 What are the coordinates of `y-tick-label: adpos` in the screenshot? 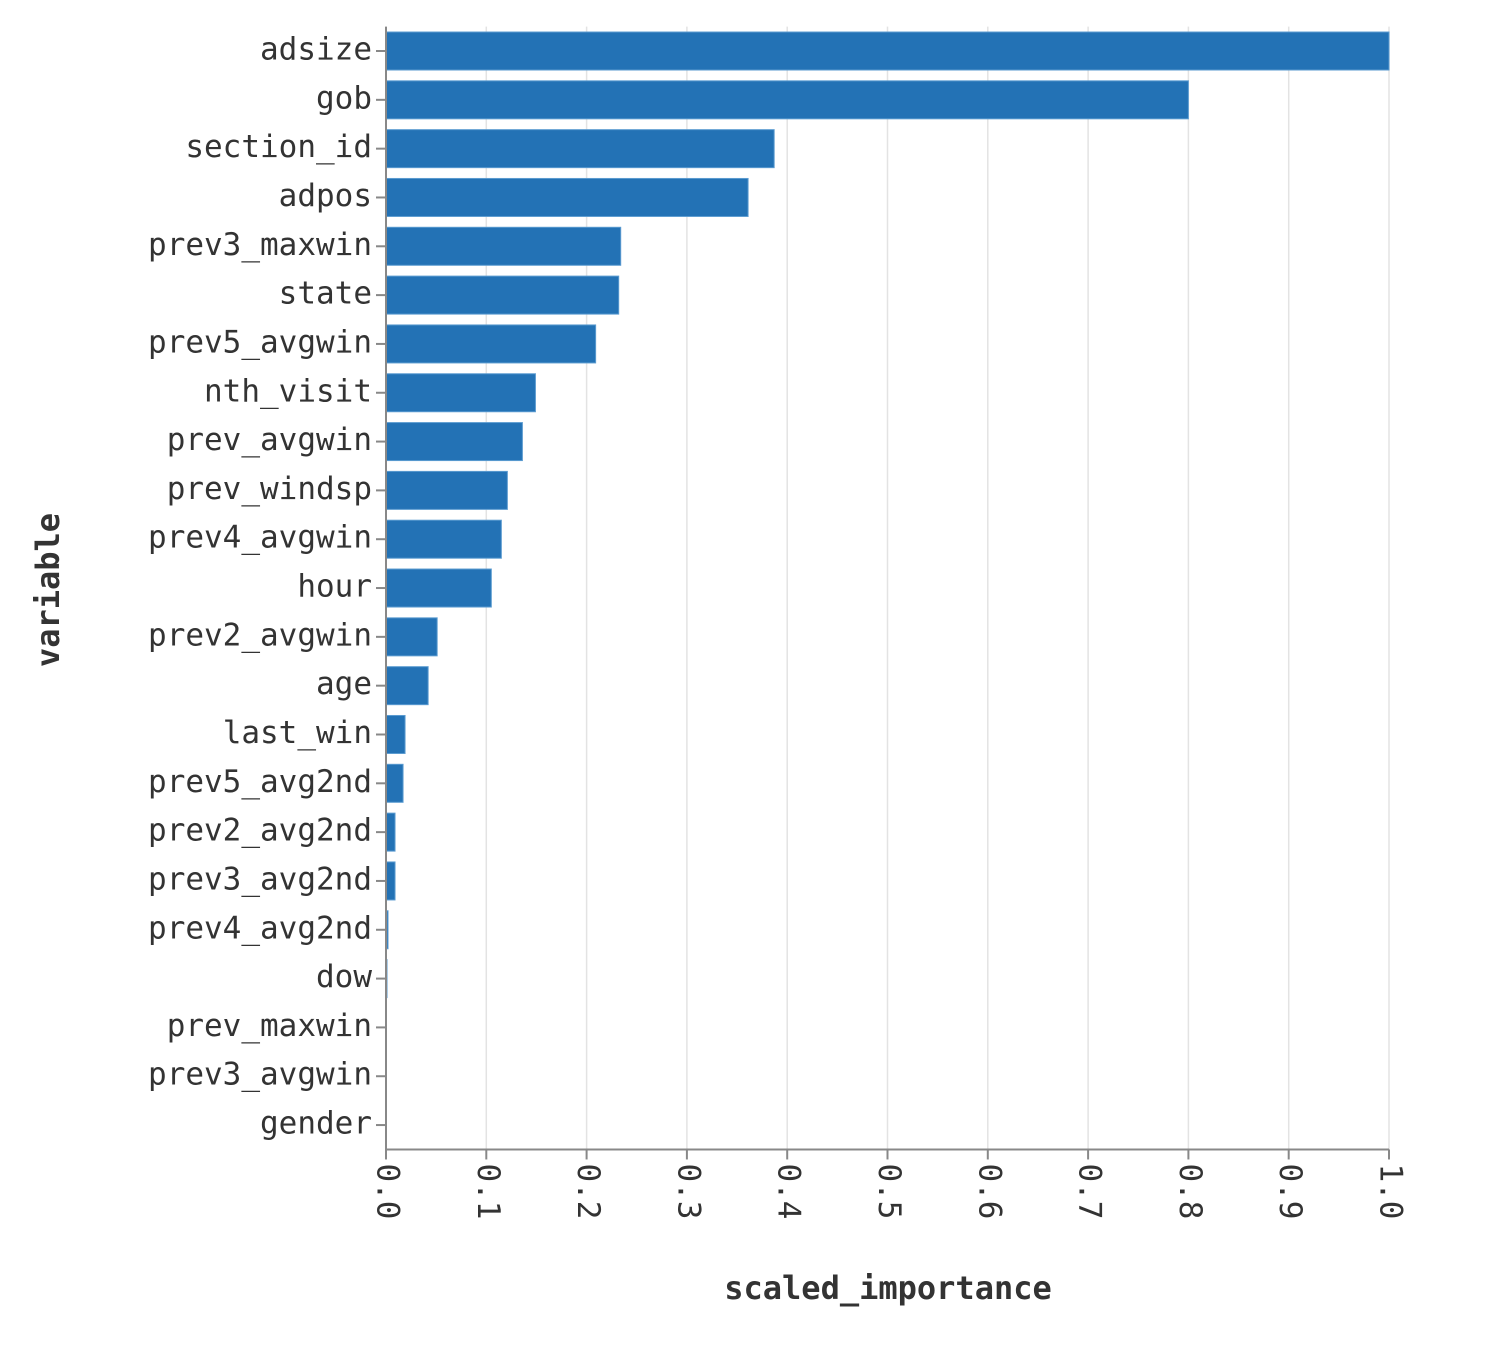 It's located at (325, 196).